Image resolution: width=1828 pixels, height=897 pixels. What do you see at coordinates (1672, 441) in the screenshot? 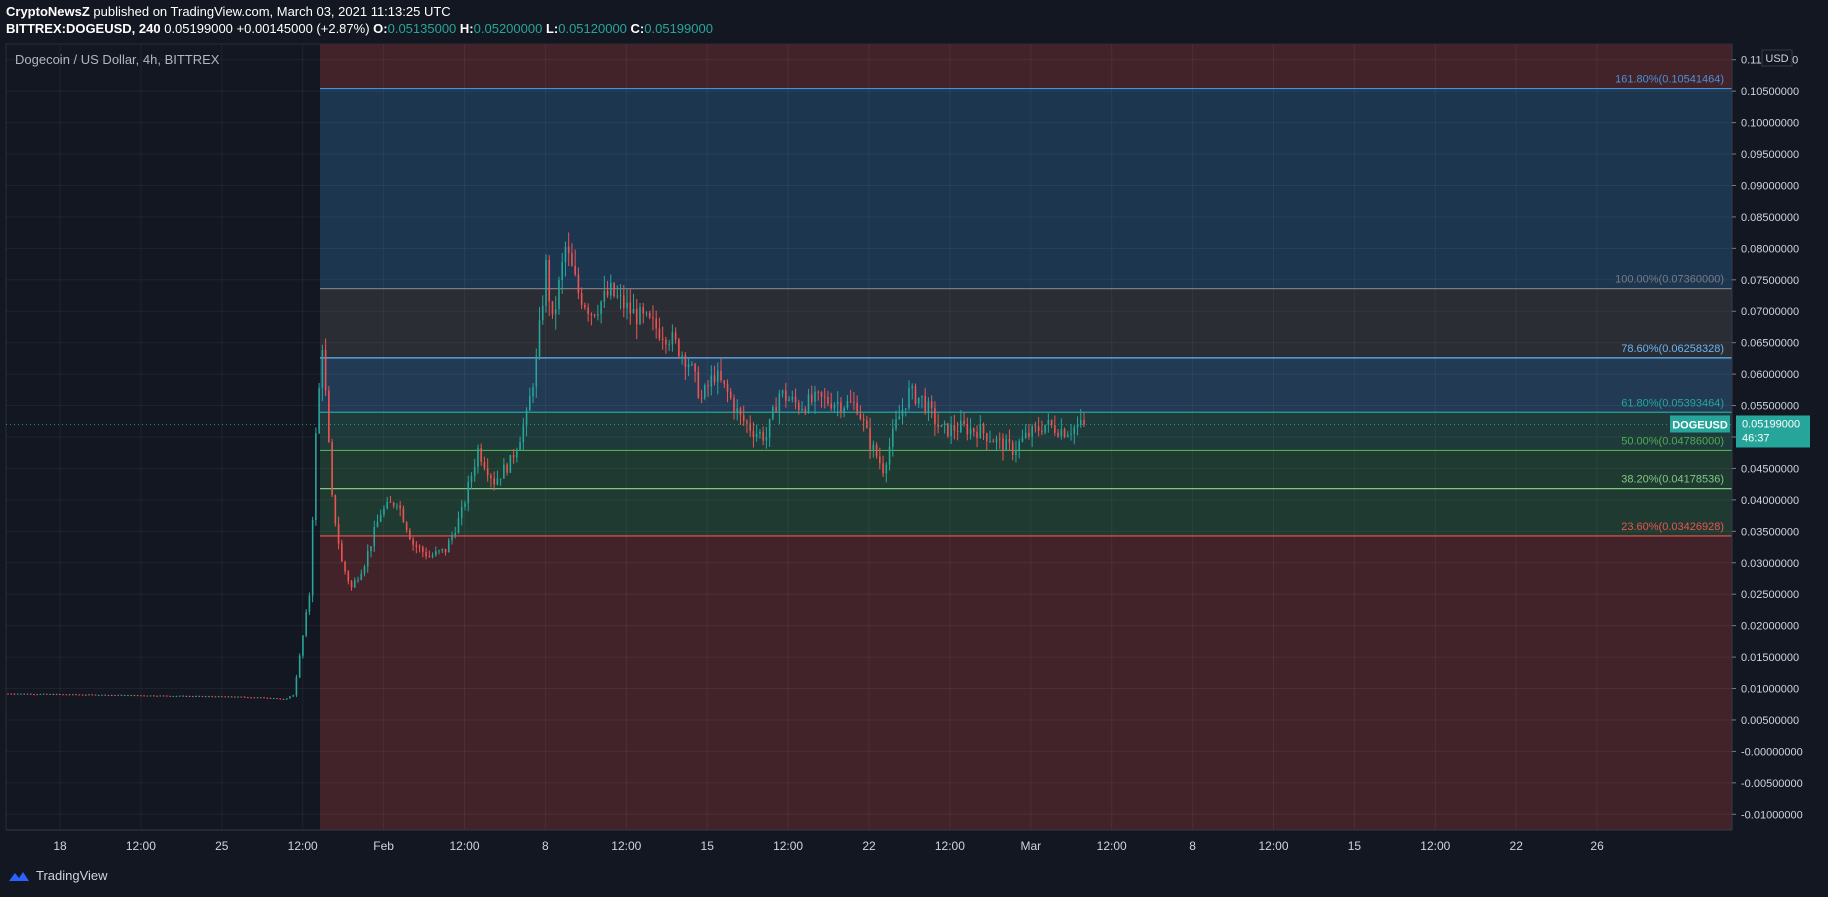
I see `fib-label-50-00: 50.00%(0.04786000)` at bounding box center [1672, 441].